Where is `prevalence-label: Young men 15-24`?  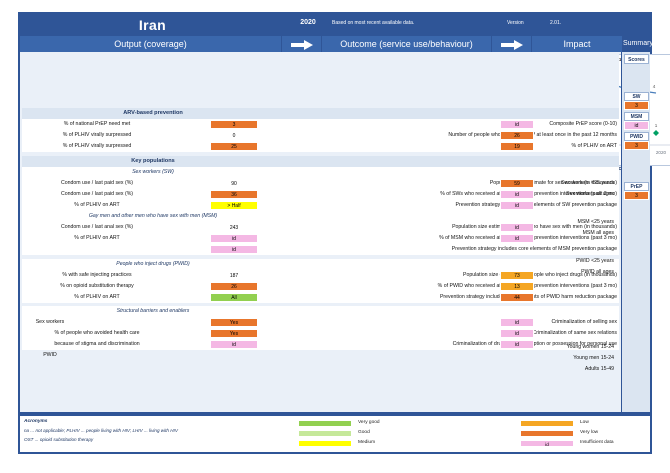 prevalence-label: Young men 15-24 is located at coordinates (593, 358).